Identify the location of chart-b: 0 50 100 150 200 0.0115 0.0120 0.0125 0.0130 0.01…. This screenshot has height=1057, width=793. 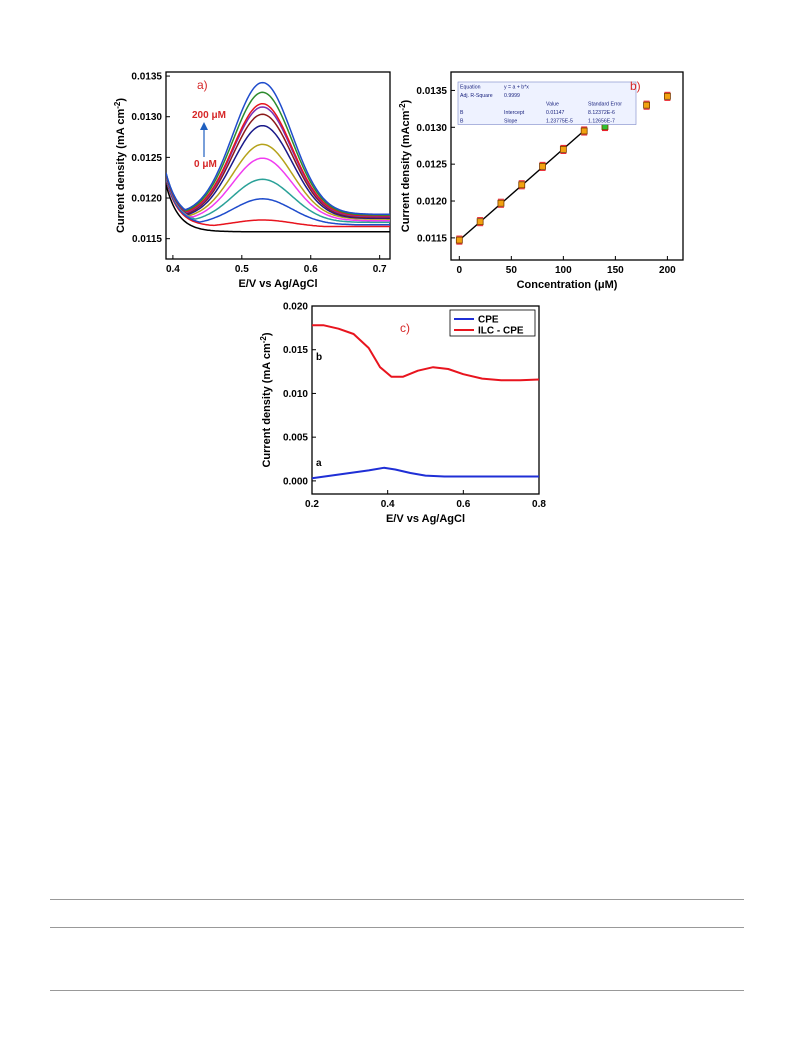
(541, 181).